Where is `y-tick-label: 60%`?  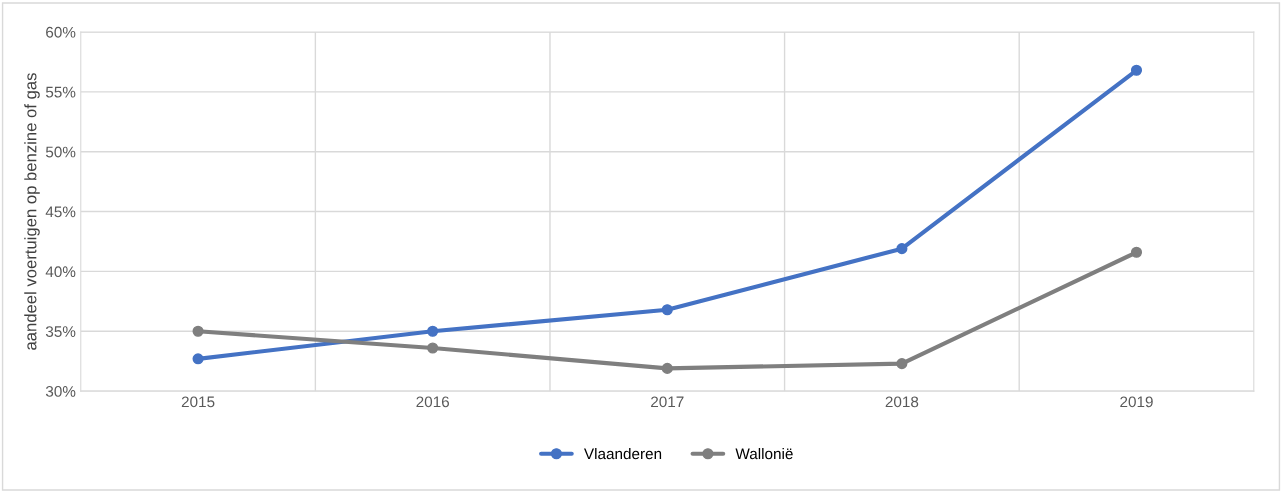
y-tick-label: 60% is located at coordinates (61, 32).